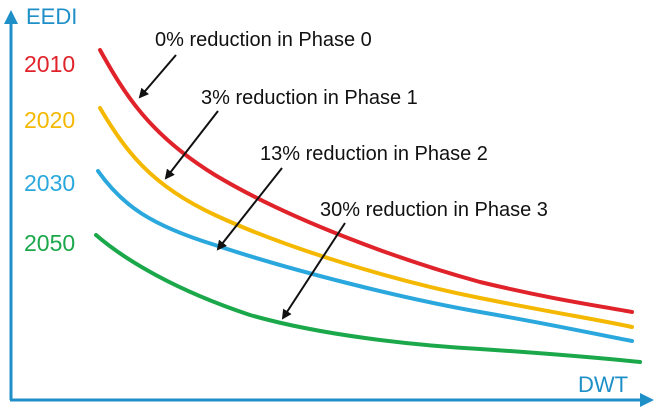 The width and height of the screenshot is (658, 408). What do you see at coordinates (49, 64) in the screenshot?
I see `series-label-2010: 2010` at bounding box center [49, 64].